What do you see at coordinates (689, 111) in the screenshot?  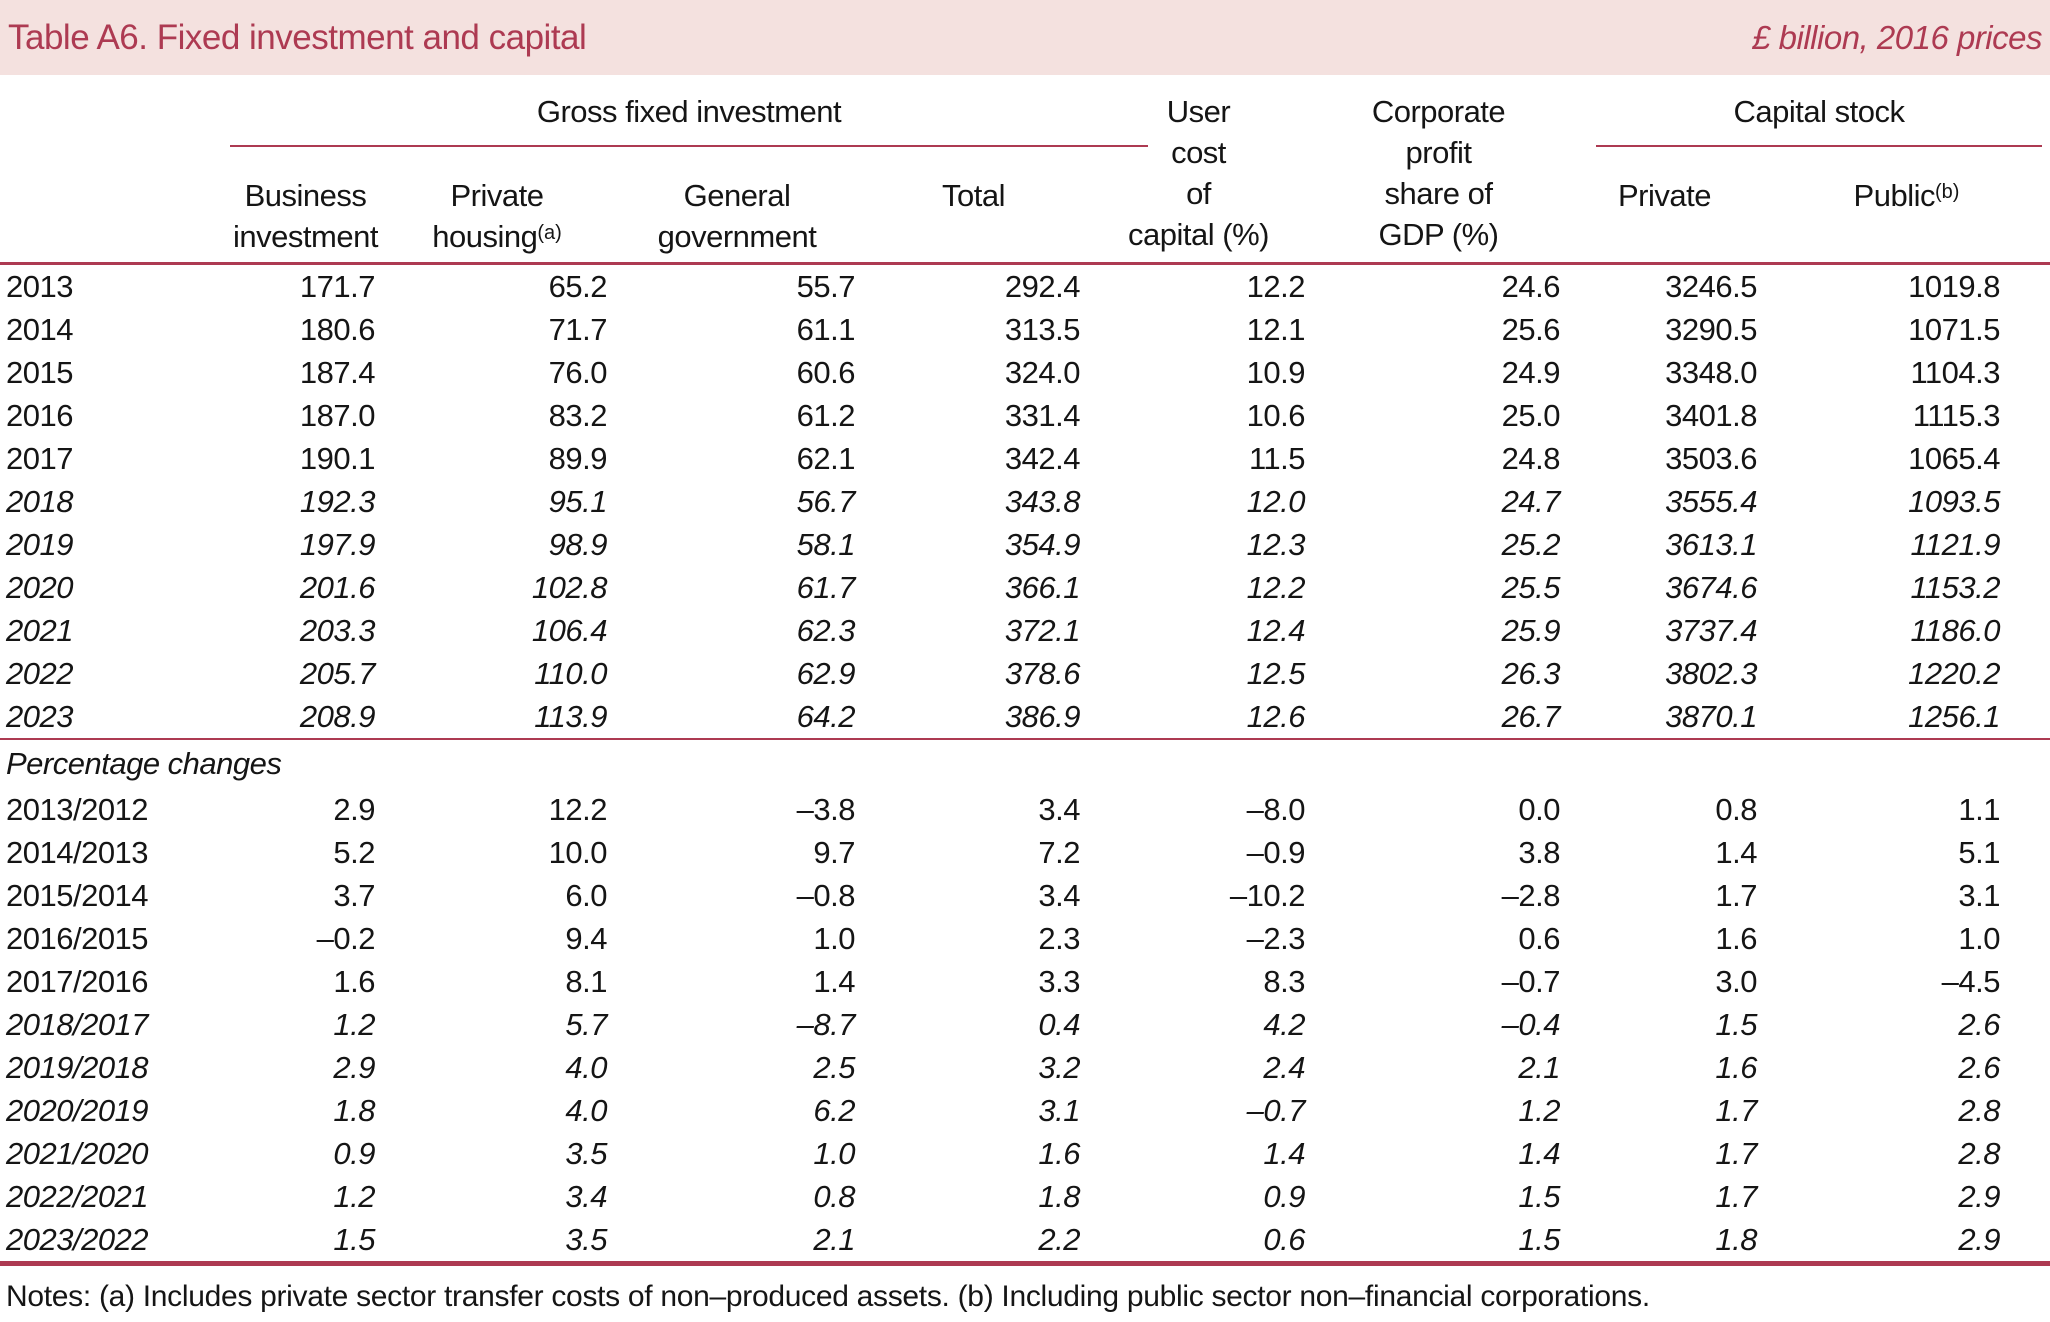 I see `column-group-gross-fixed-investment: Gross fixed investment` at bounding box center [689, 111].